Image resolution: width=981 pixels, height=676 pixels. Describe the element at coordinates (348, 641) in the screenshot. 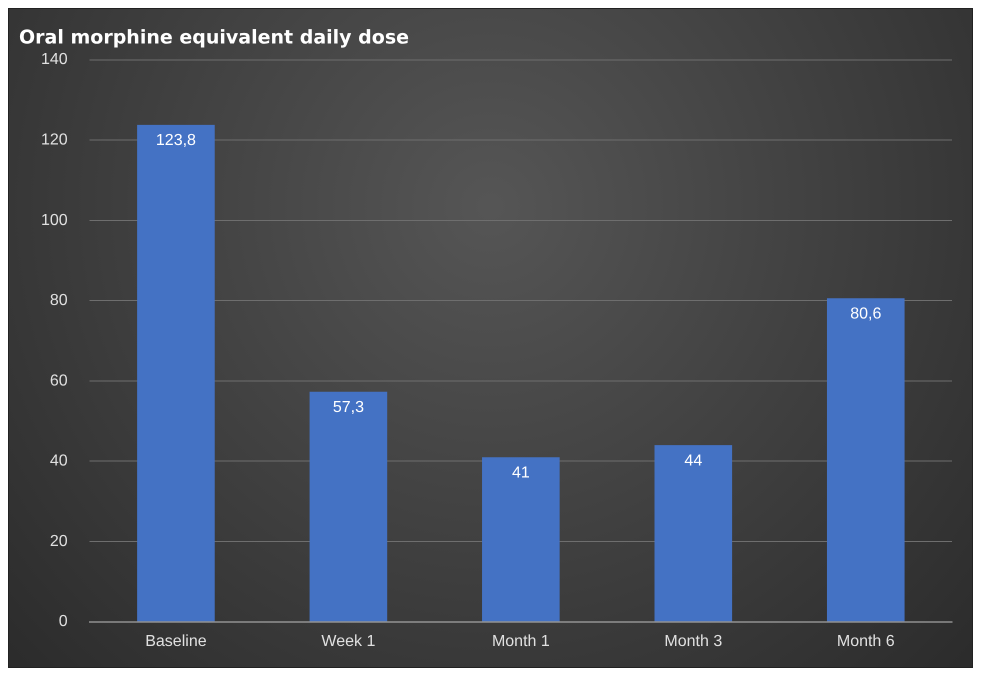

I see `x-tick-label: Week 1` at that location.